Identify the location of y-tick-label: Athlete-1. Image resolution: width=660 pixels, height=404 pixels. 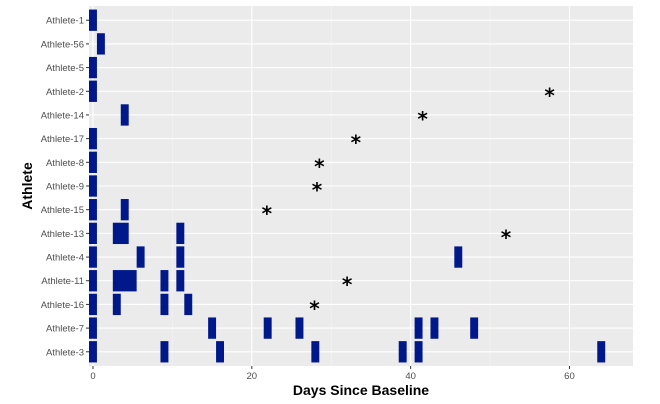
(65, 21).